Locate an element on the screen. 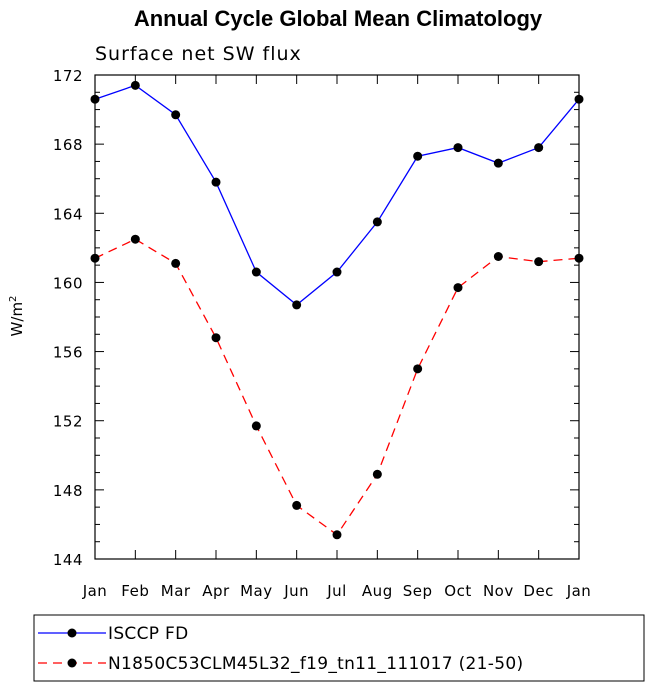 This screenshot has height=686, width=648. x-tick-label: May is located at coordinates (256, 591).